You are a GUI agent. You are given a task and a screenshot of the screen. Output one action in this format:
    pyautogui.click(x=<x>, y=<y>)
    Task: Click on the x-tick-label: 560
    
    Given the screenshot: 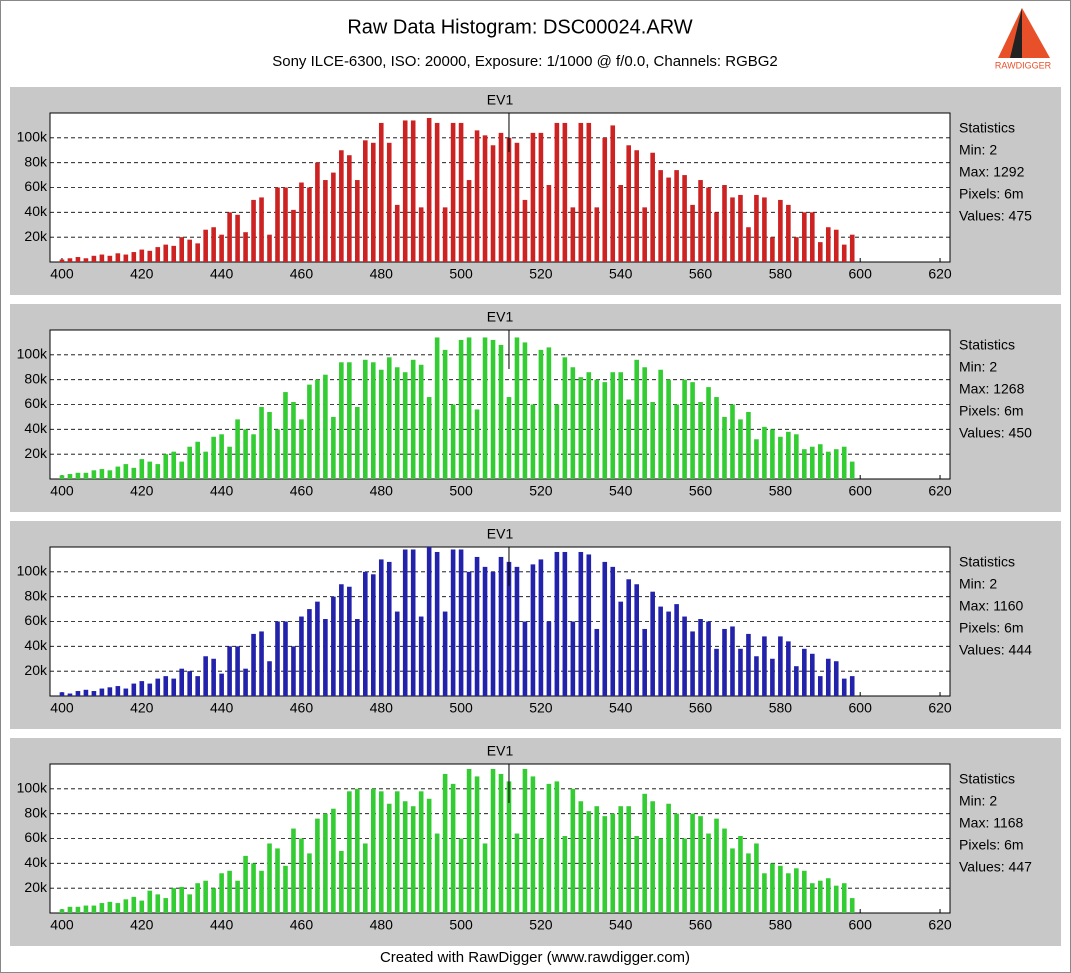 What is the action you would take?
    pyautogui.click(x=701, y=491)
    